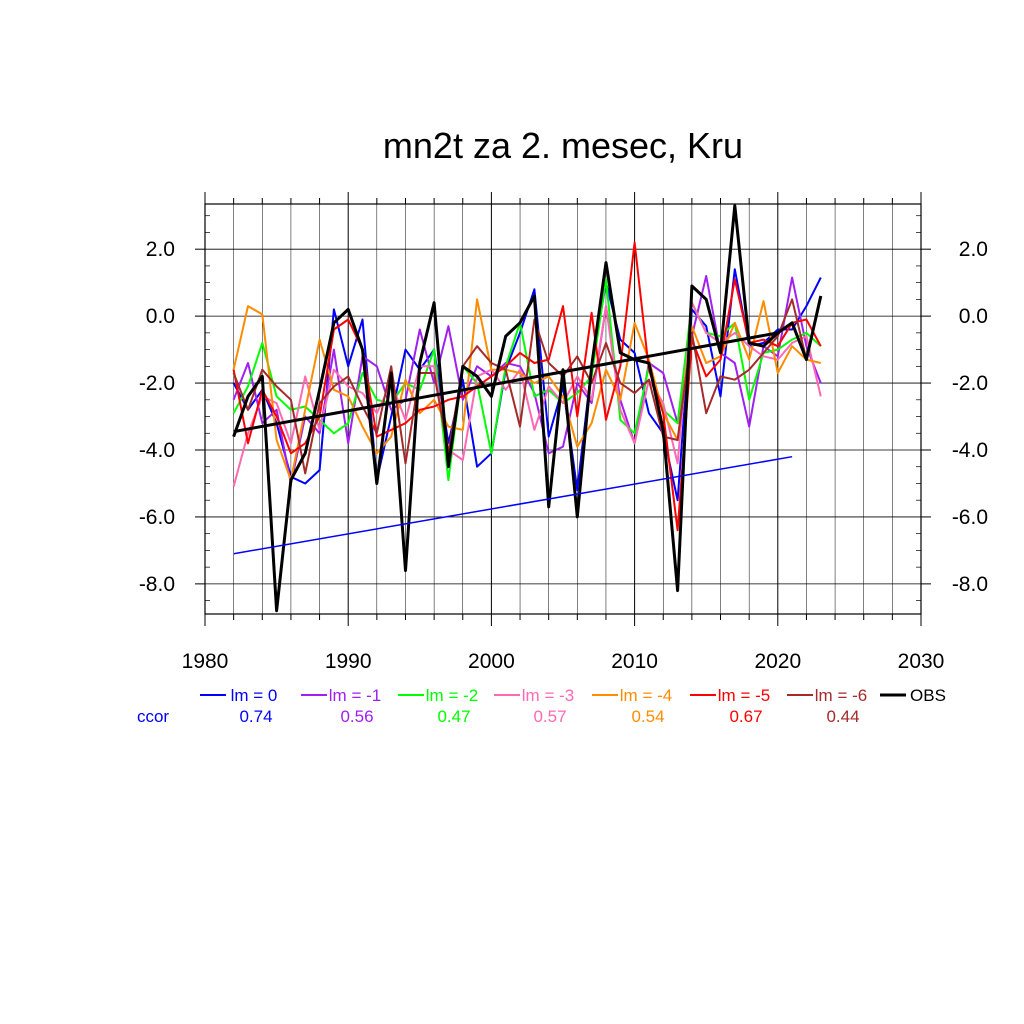 This screenshot has width=1024, height=1024. I want to click on x-tick-label: 2030, so click(921, 661).